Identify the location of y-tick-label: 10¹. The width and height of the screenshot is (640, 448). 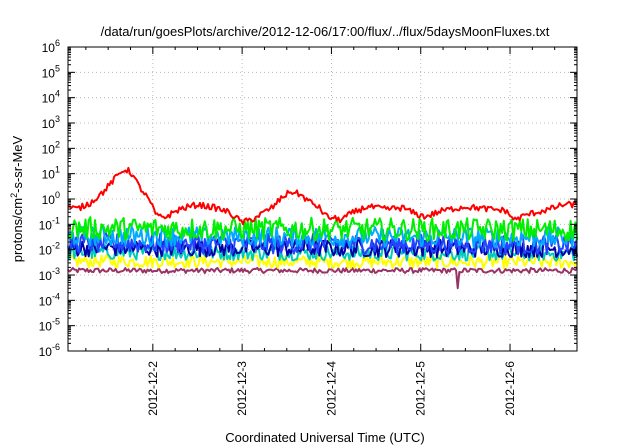
(51, 173).